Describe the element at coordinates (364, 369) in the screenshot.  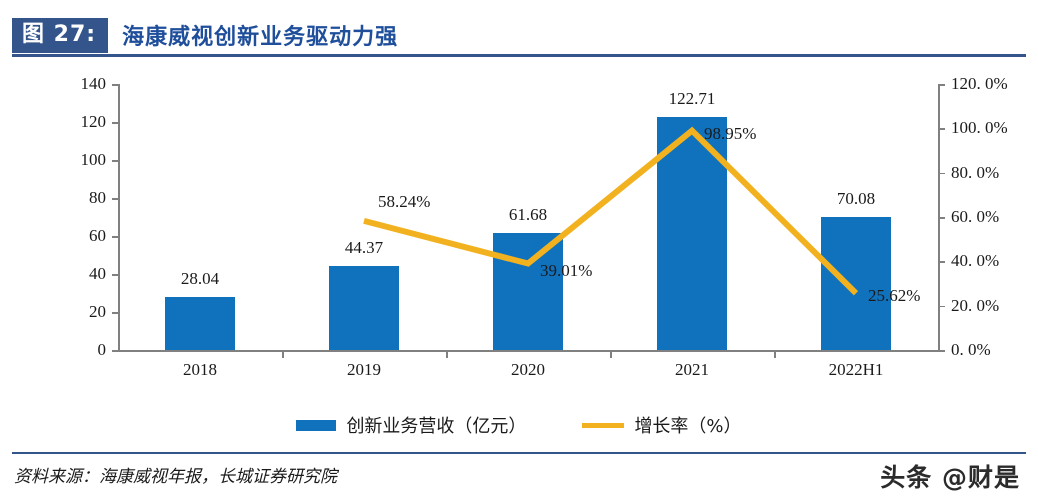
I see `x-axis-tick-label: 2019` at that location.